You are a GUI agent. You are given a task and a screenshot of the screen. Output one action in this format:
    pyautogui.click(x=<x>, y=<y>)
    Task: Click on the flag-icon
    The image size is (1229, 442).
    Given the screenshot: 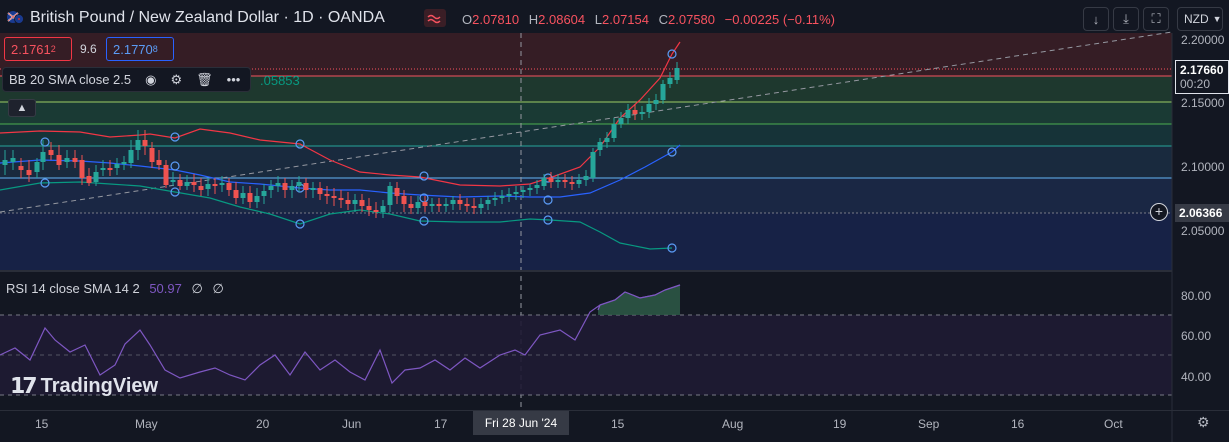 What is the action you would take?
    pyautogui.click(x=15, y=17)
    